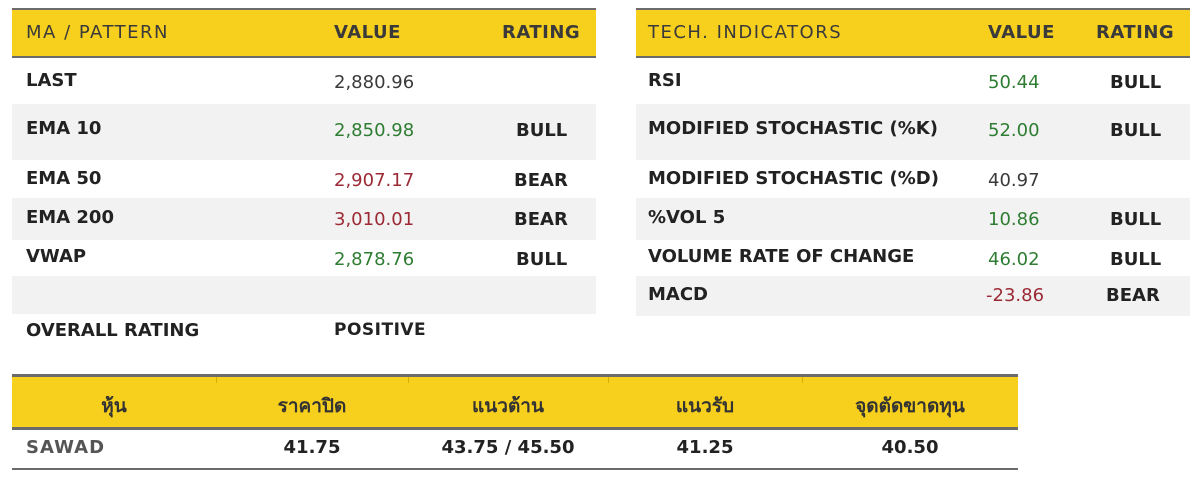 Image resolution: width=1200 pixels, height=486 pixels. I want to click on ma-row-last: LAST 2,880.96, so click(304, 82).